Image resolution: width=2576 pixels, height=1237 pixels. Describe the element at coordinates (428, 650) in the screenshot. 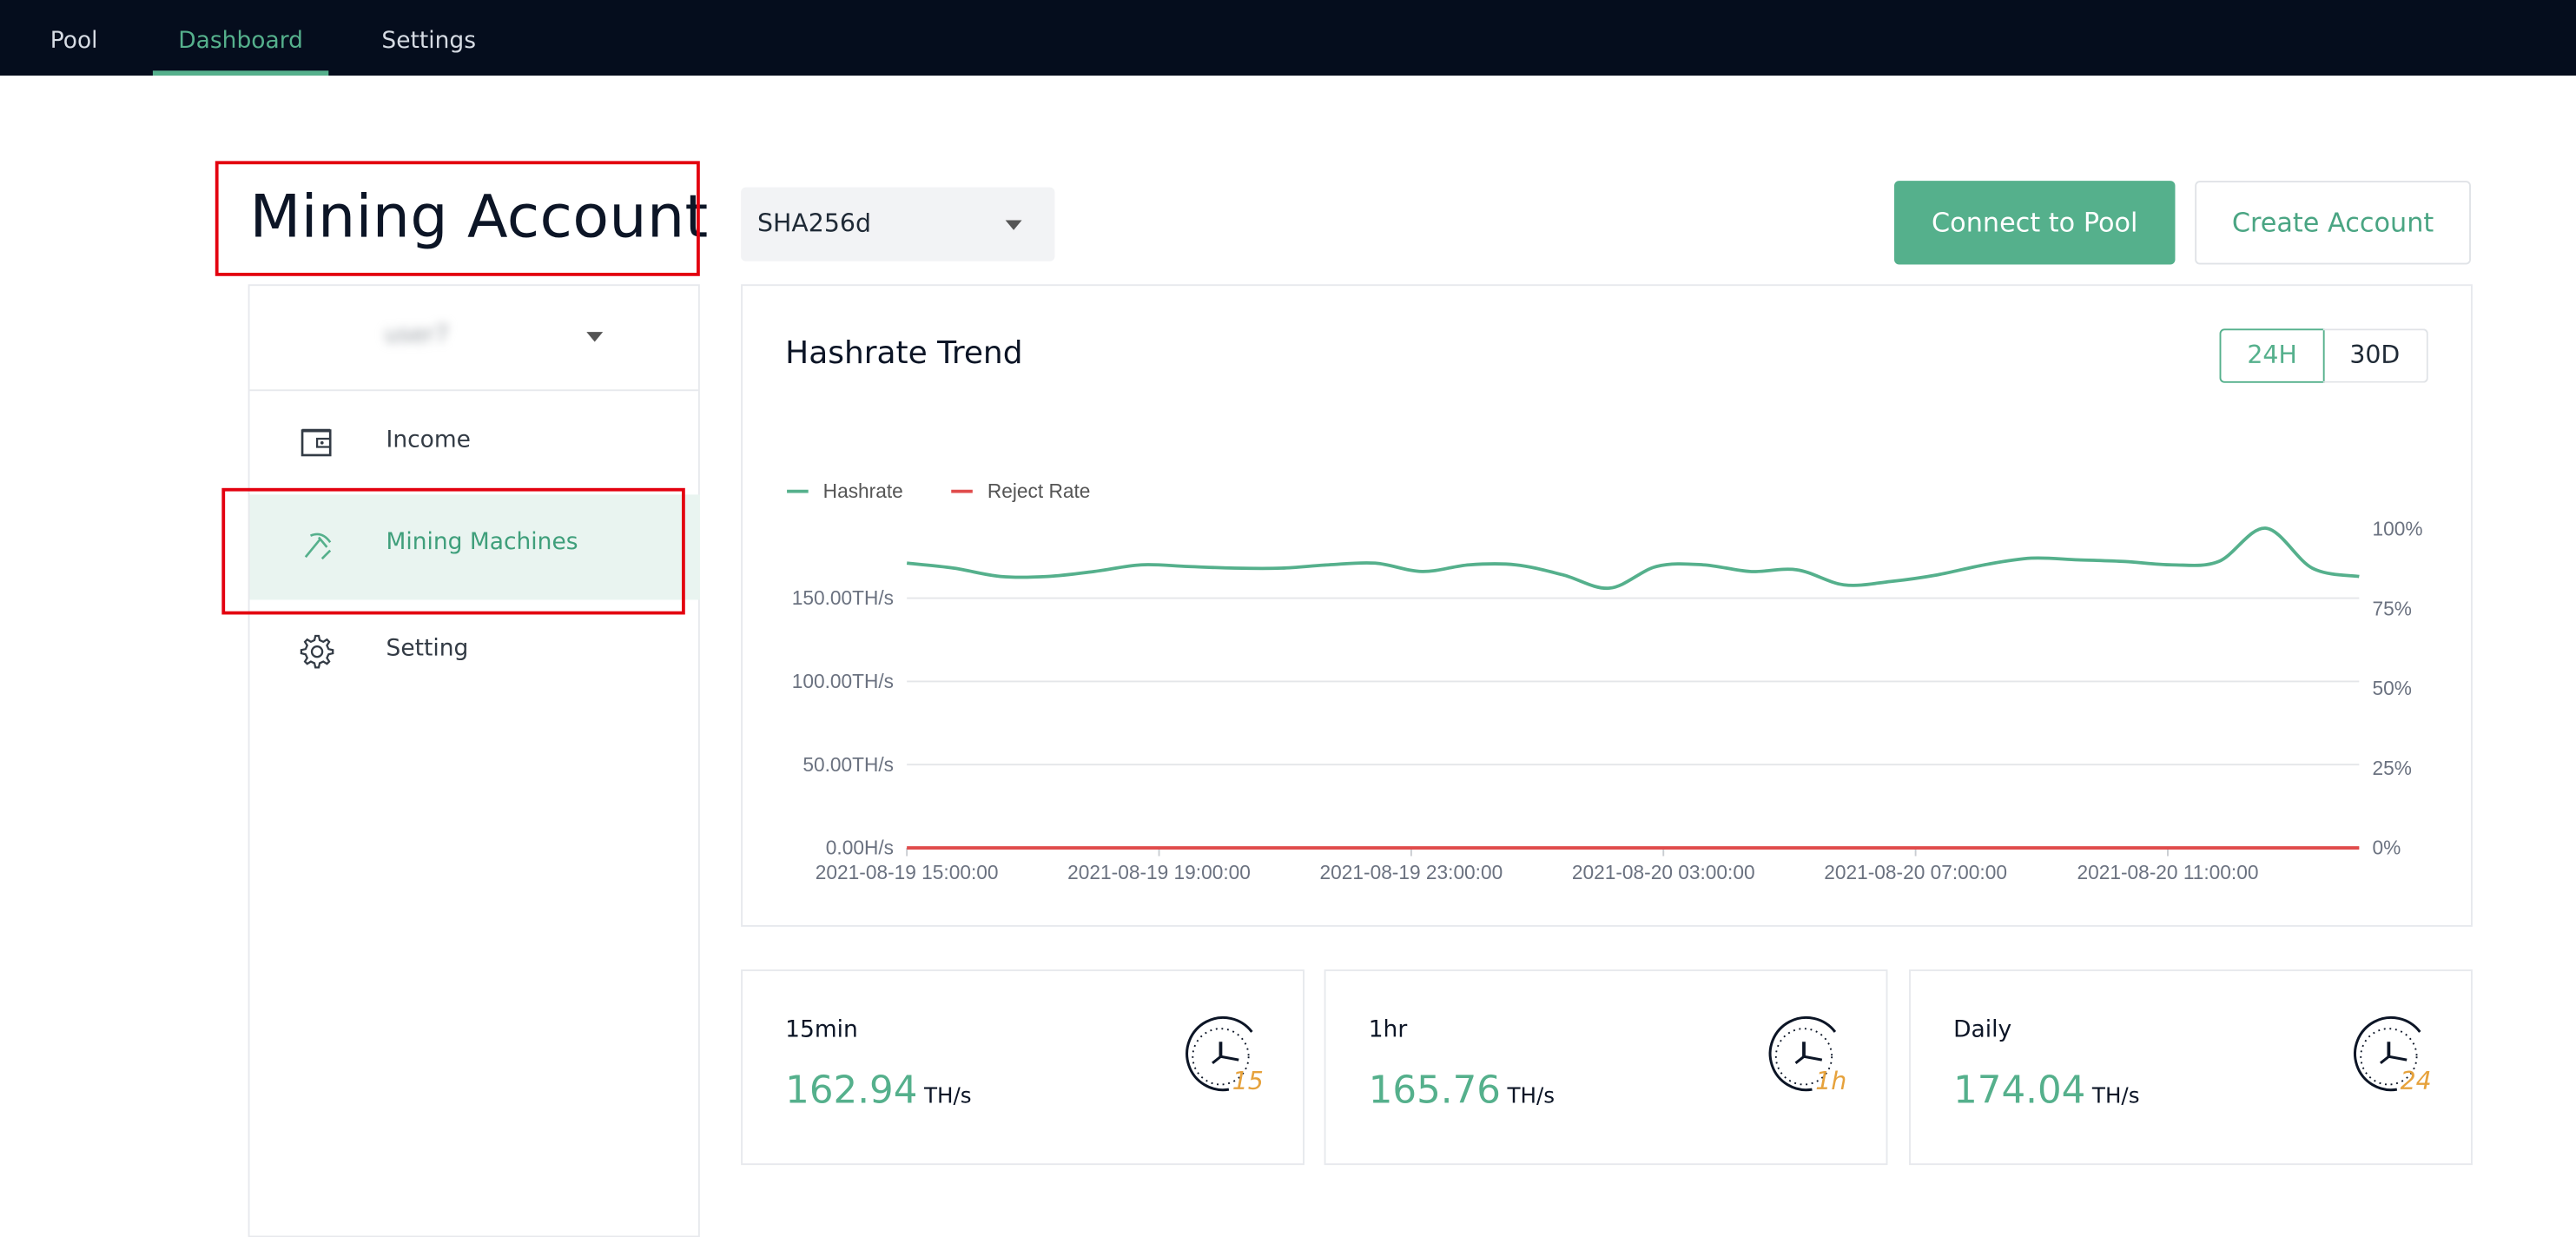

I see `sidebar-item-label: Setting` at that location.